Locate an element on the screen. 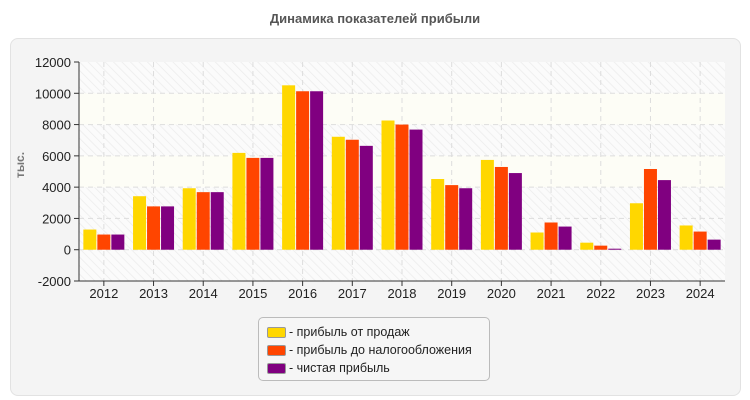 Image resolution: width=750 pixels, height=400 pixels. legend-item: - чистая прибыль is located at coordinates (378, 368).